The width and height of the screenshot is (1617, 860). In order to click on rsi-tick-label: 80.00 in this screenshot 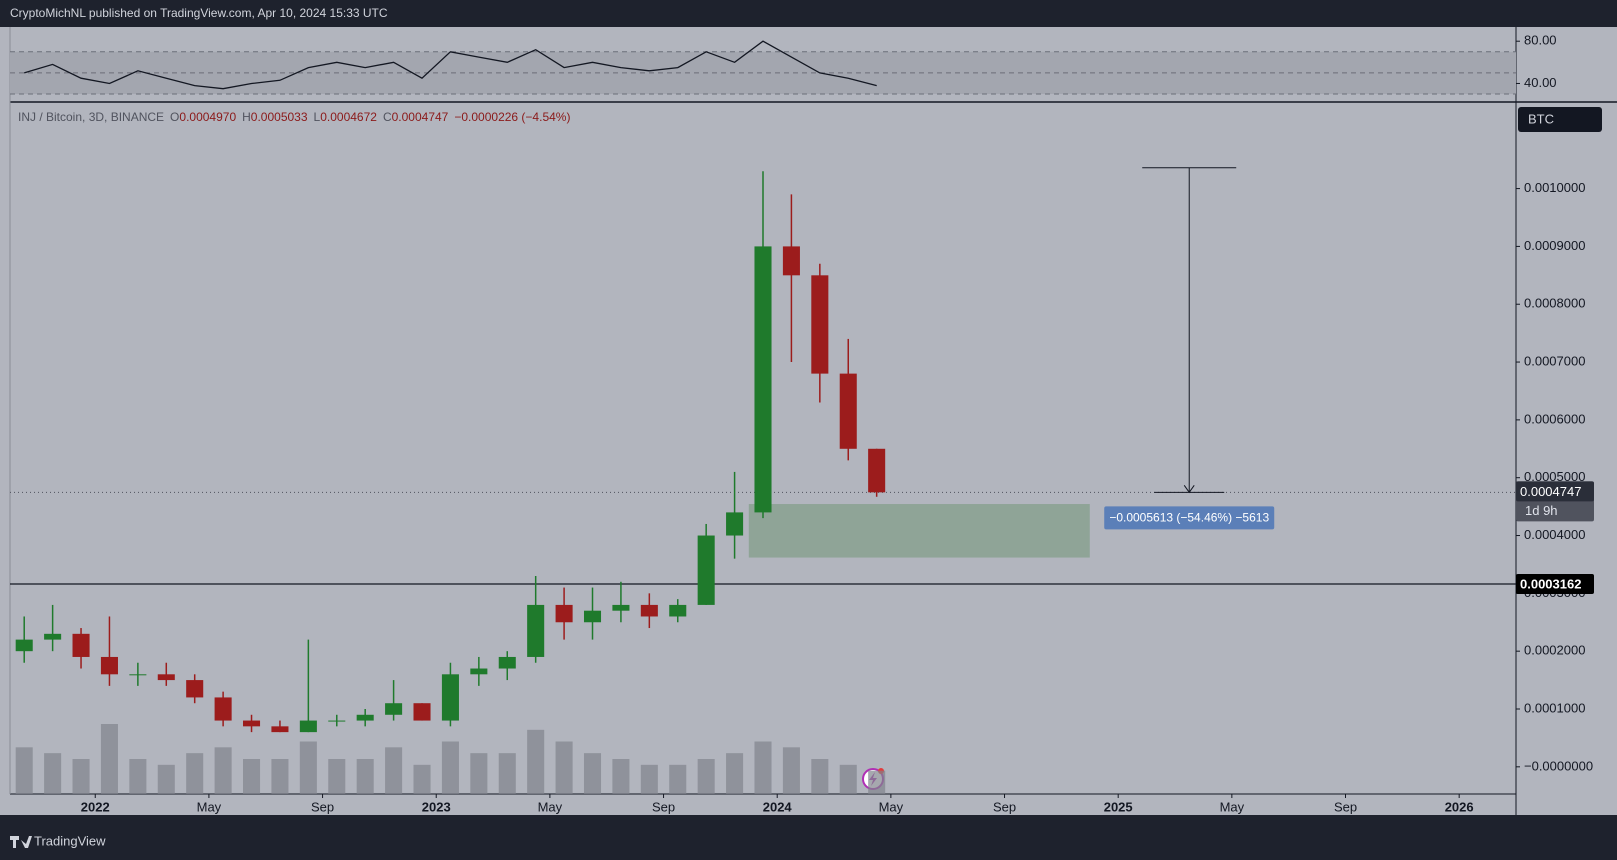, I will do `click(1540, 40)`.